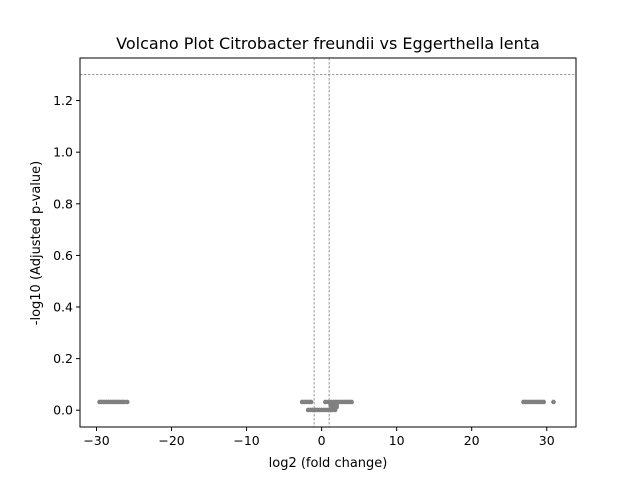  Describe the element at coordinates (96, 440) in the screenshot. I see `x-tick-label-1: −30` at that location.